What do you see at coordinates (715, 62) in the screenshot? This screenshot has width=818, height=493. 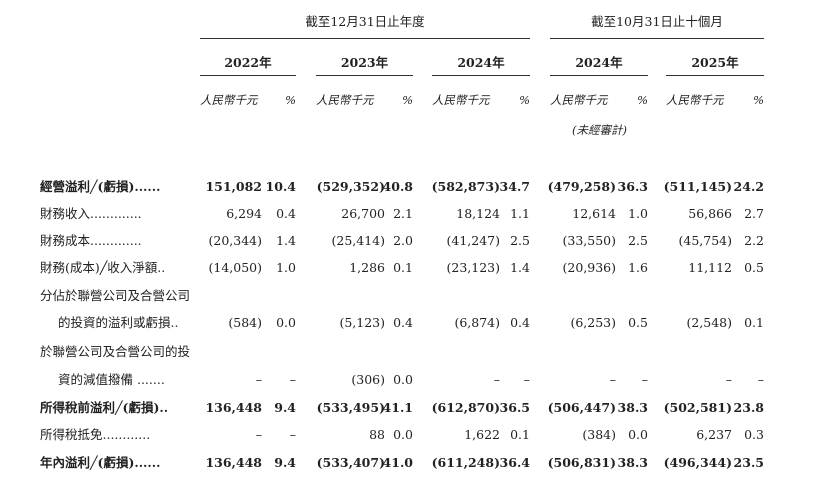 I see `year-header: 2025年` at bounding box center [715, 62].